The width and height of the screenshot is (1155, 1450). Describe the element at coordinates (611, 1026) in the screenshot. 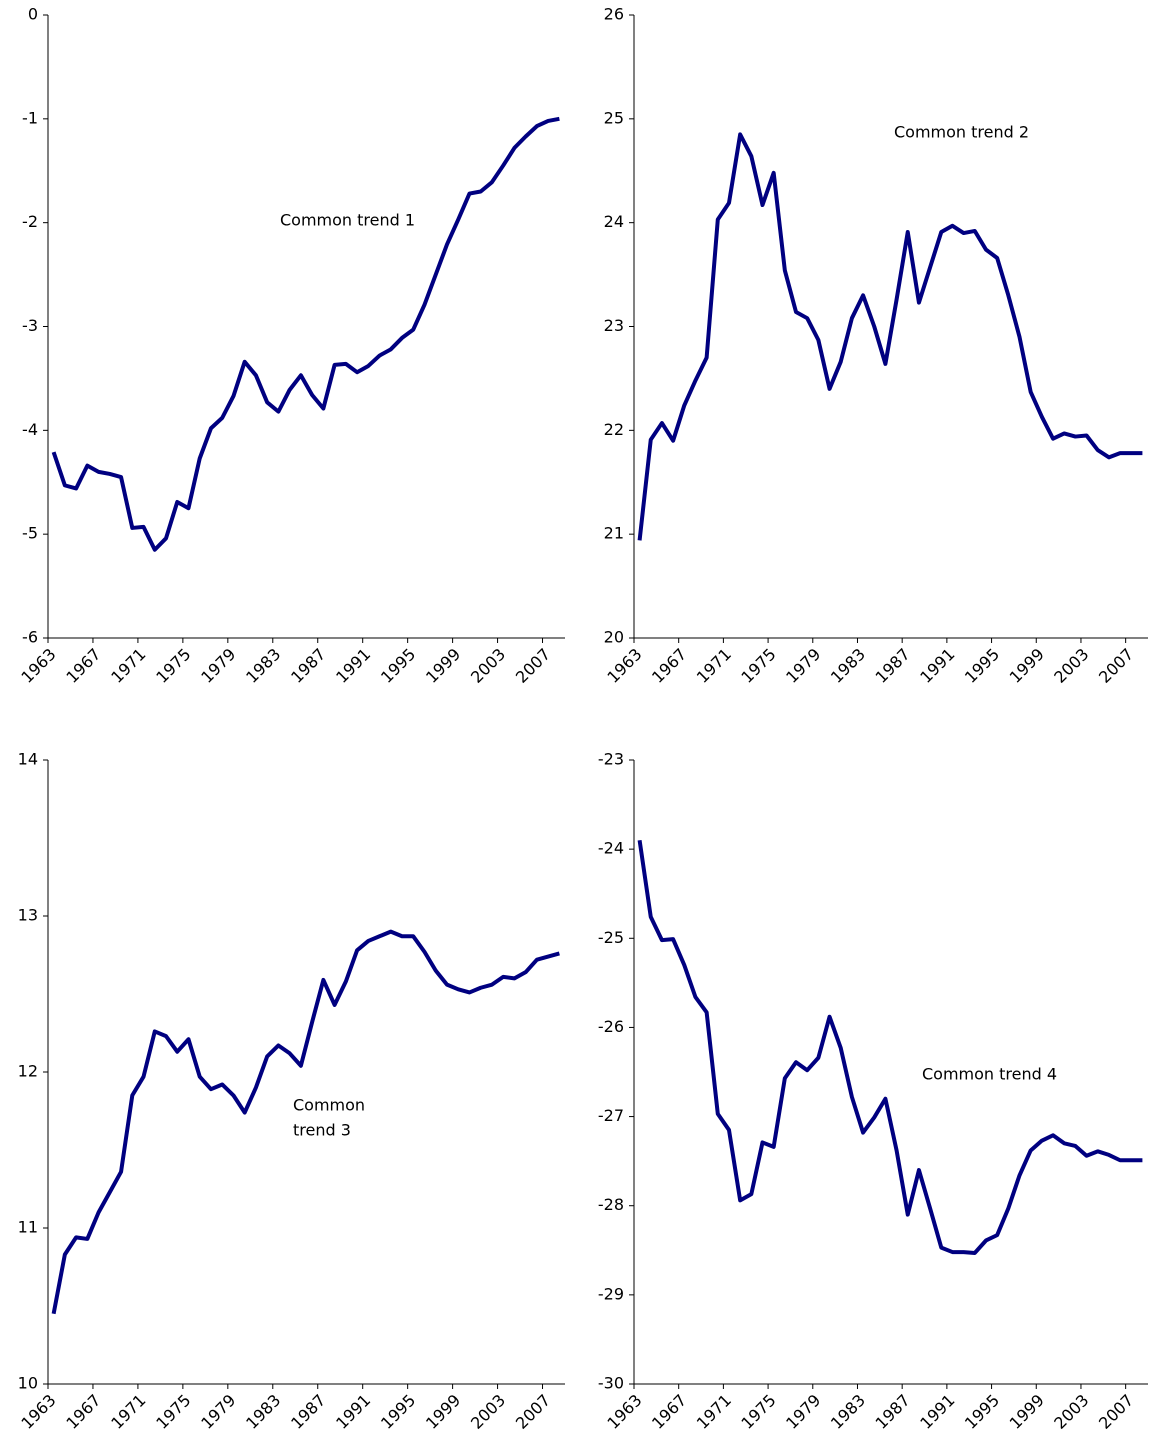

I see `y-tick-label: -26` at that location.